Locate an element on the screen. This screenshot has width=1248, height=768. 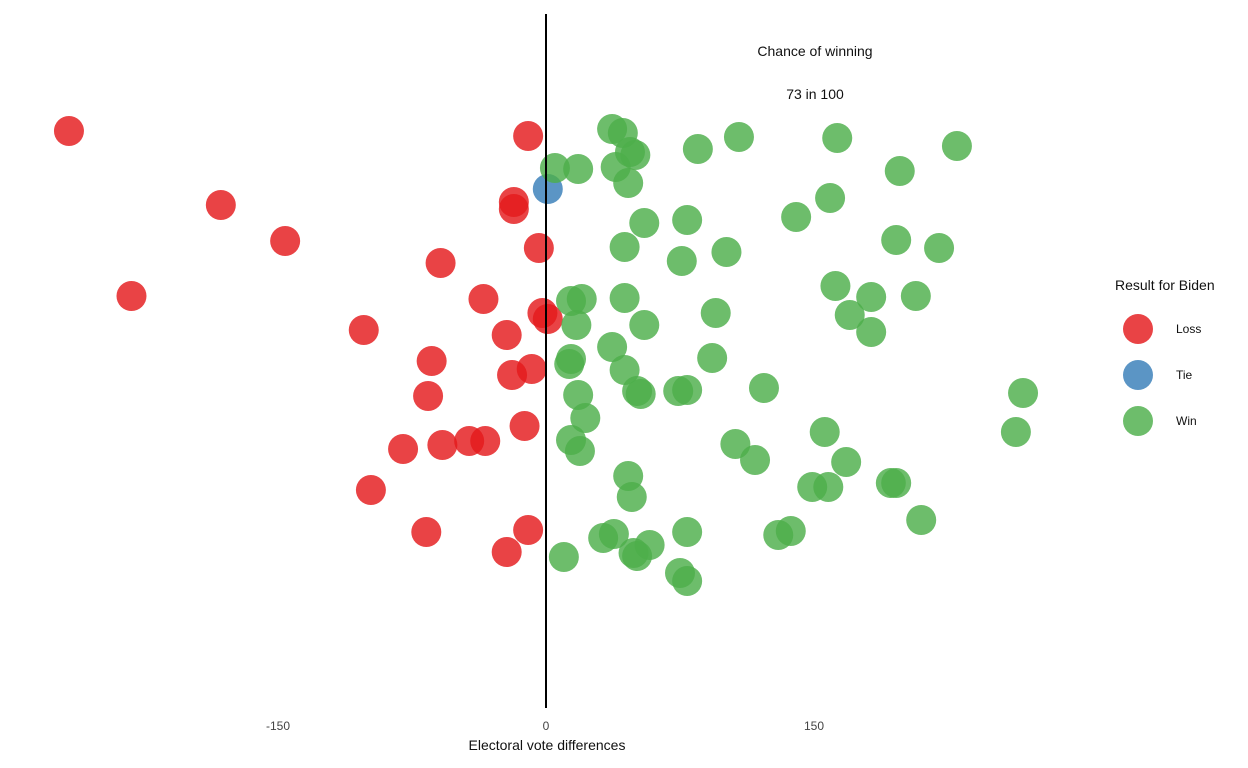
annotation-chance-value: 73 in 100 is located at coordinates (815, 94).